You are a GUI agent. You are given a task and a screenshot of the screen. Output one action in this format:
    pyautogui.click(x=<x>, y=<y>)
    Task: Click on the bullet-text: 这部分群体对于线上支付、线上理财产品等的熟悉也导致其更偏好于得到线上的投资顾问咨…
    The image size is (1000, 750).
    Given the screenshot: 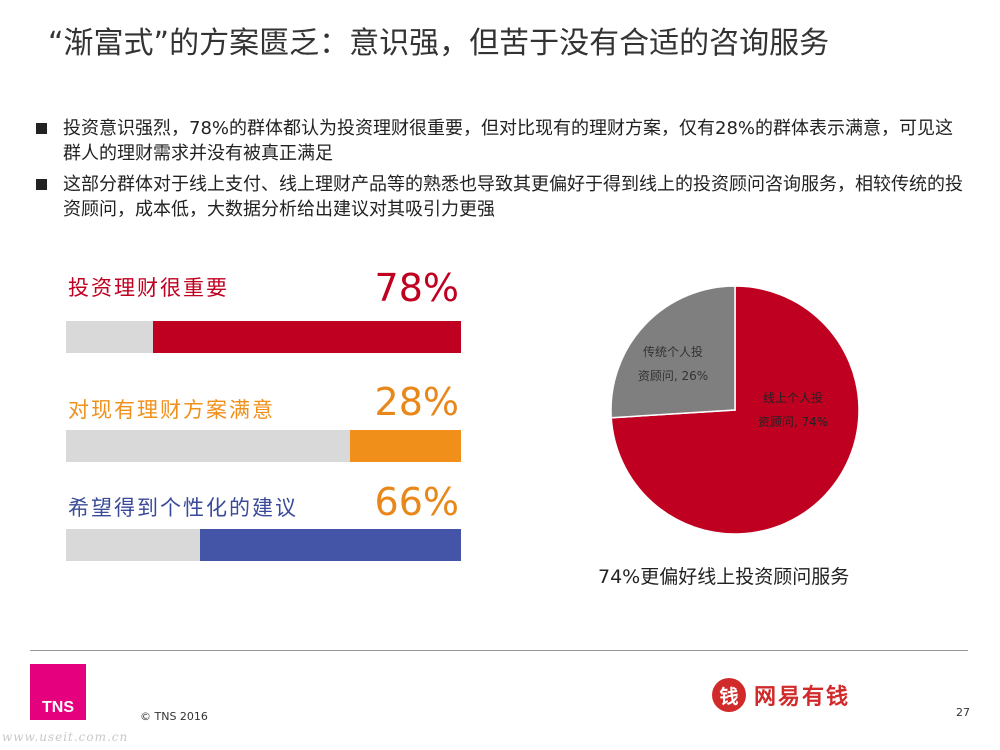 What is the action you would take?
    pyautogui.click(x=513, y=197)
    